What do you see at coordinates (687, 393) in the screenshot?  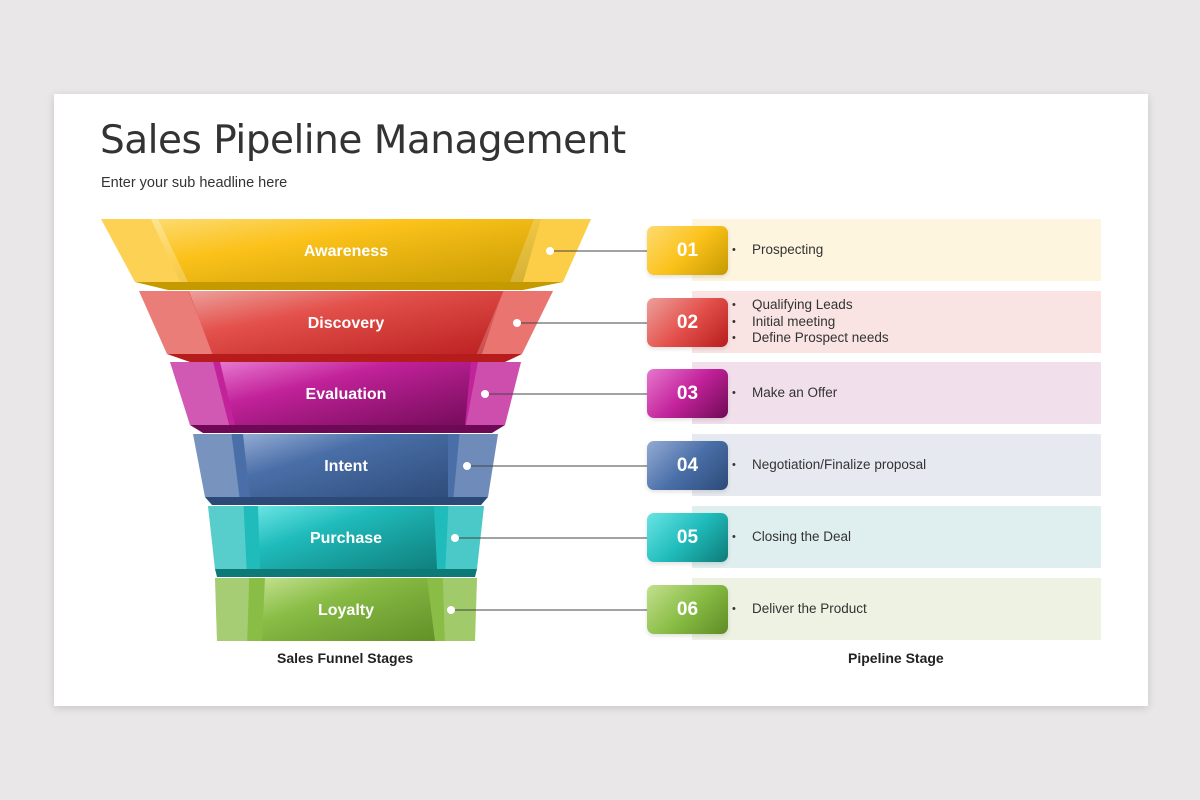 I see `stage-number-badge: 03` at bounding box center [687, 393].